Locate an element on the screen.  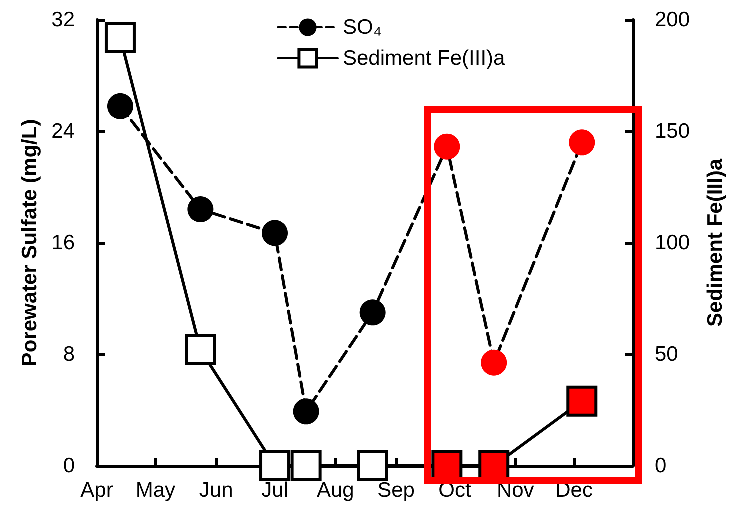
y-tick-label: 24 is located at coordinates (64, 131).